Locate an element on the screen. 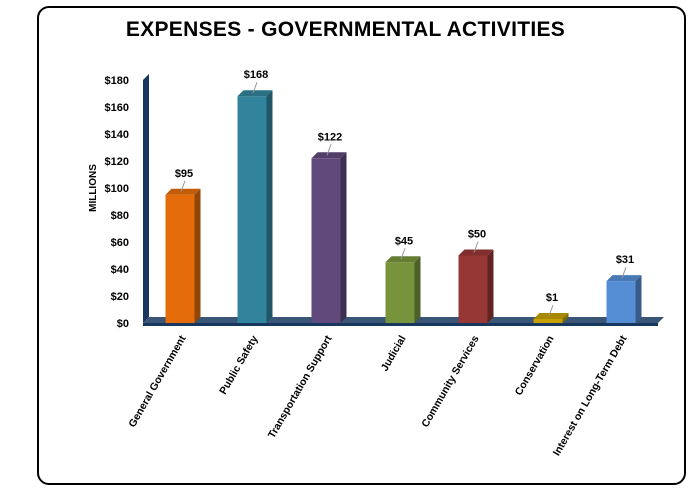 The width and height of the screenshot is (691, 492). x-tick-label: Community Services is located at coordinates (450, 381).